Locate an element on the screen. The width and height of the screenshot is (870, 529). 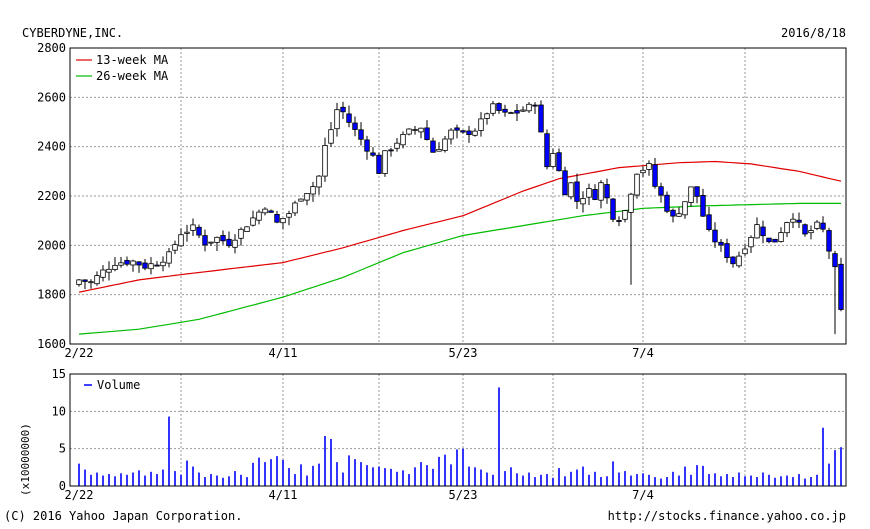
price-x-tick-label: 4/11 is located at coordinates (283, 353).